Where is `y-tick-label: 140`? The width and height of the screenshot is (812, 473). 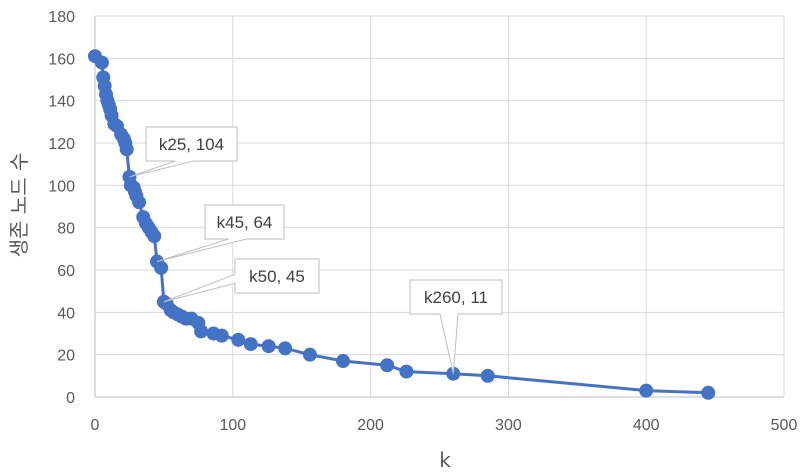 y-tick-label: 140 is located at coordinates (61, 102).